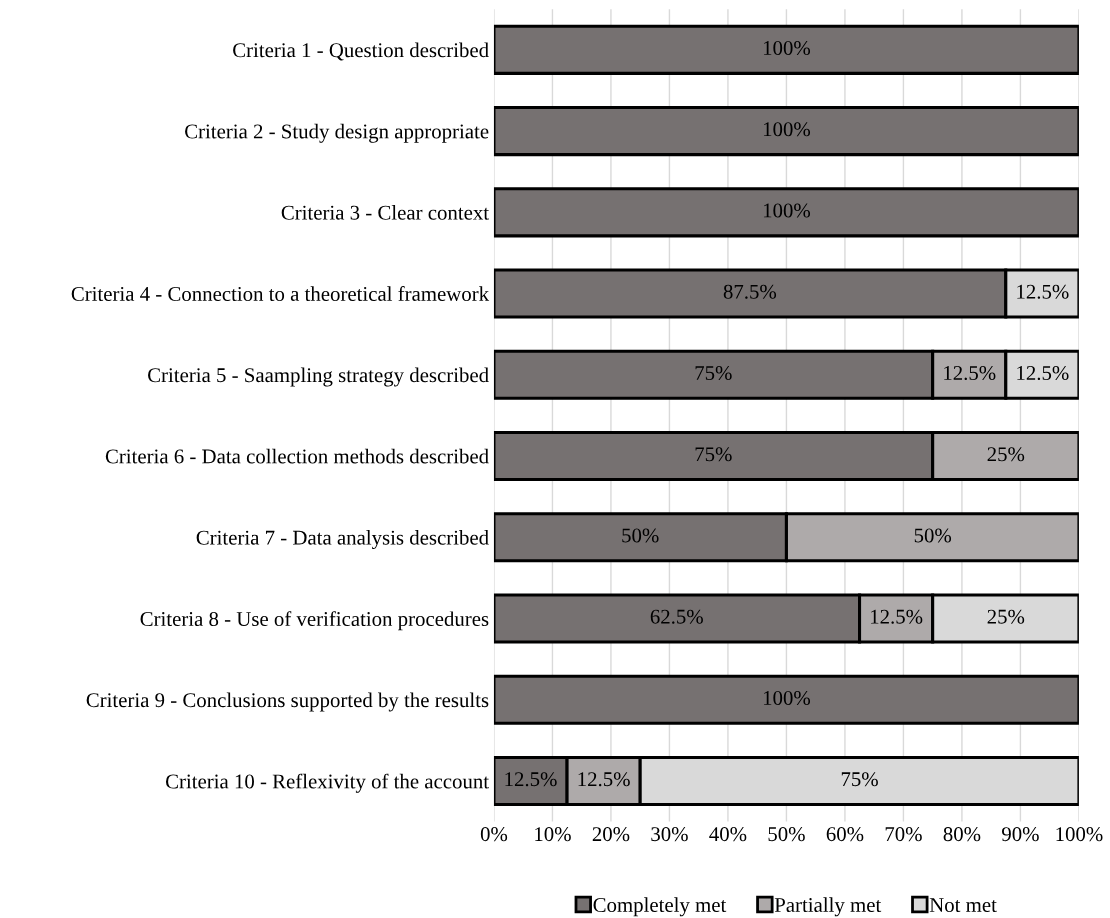 The height and width of the screenshot is (918, 1110). What do you see at coordinates (280, 293) in the screenshot?
I see `y-tick-label: Criteria 4 - Connection to a theoretical framework` at bounding box center [280, 293].